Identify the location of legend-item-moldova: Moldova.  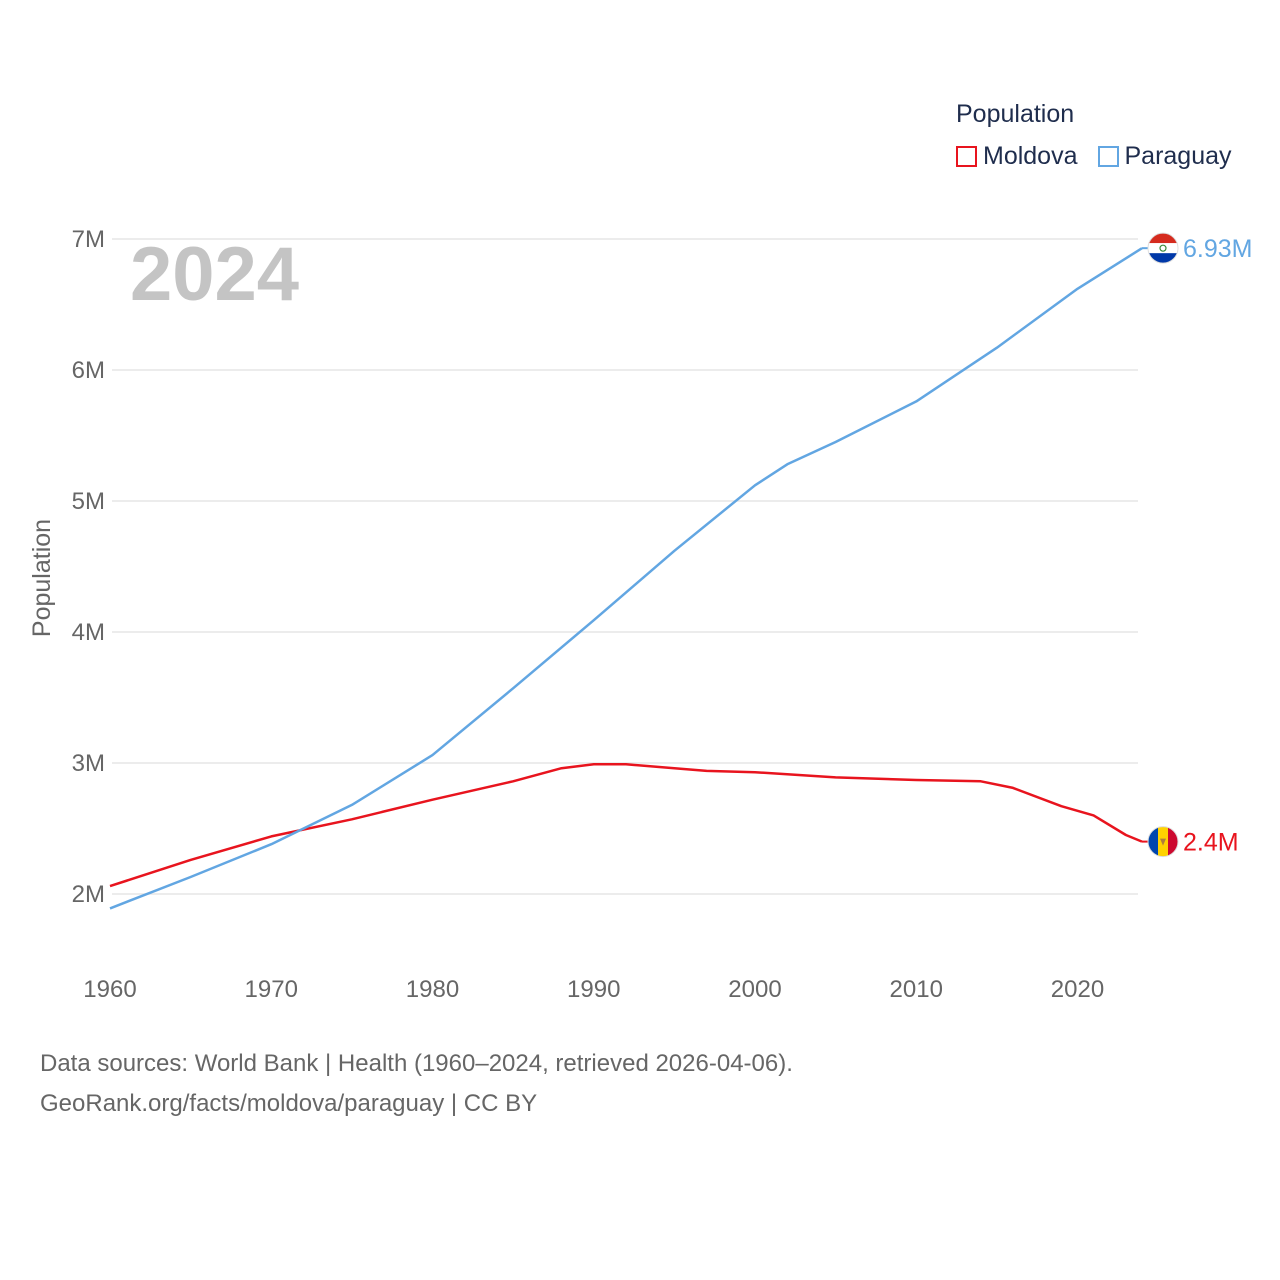
(1017, 156).